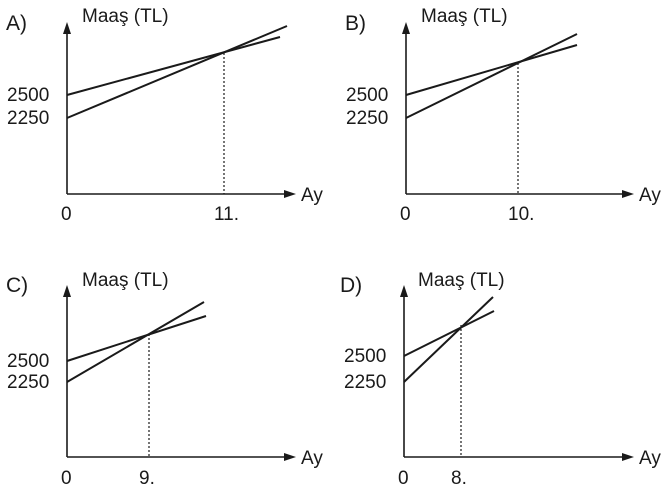 The image size is (669, 495). What do you see at coordinates (16, 23) in the screenshot?
I see `option-label: A)` at bounding box center [16, 23].